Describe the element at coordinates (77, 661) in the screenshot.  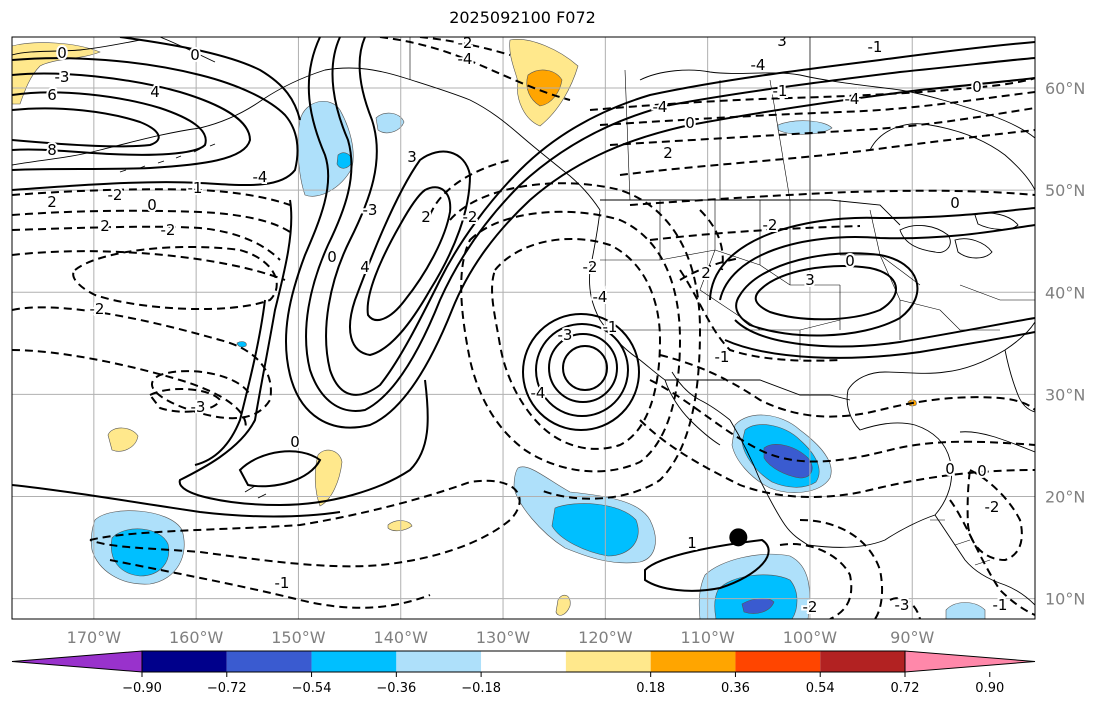
I see `colorbar-extend-low` at that location.